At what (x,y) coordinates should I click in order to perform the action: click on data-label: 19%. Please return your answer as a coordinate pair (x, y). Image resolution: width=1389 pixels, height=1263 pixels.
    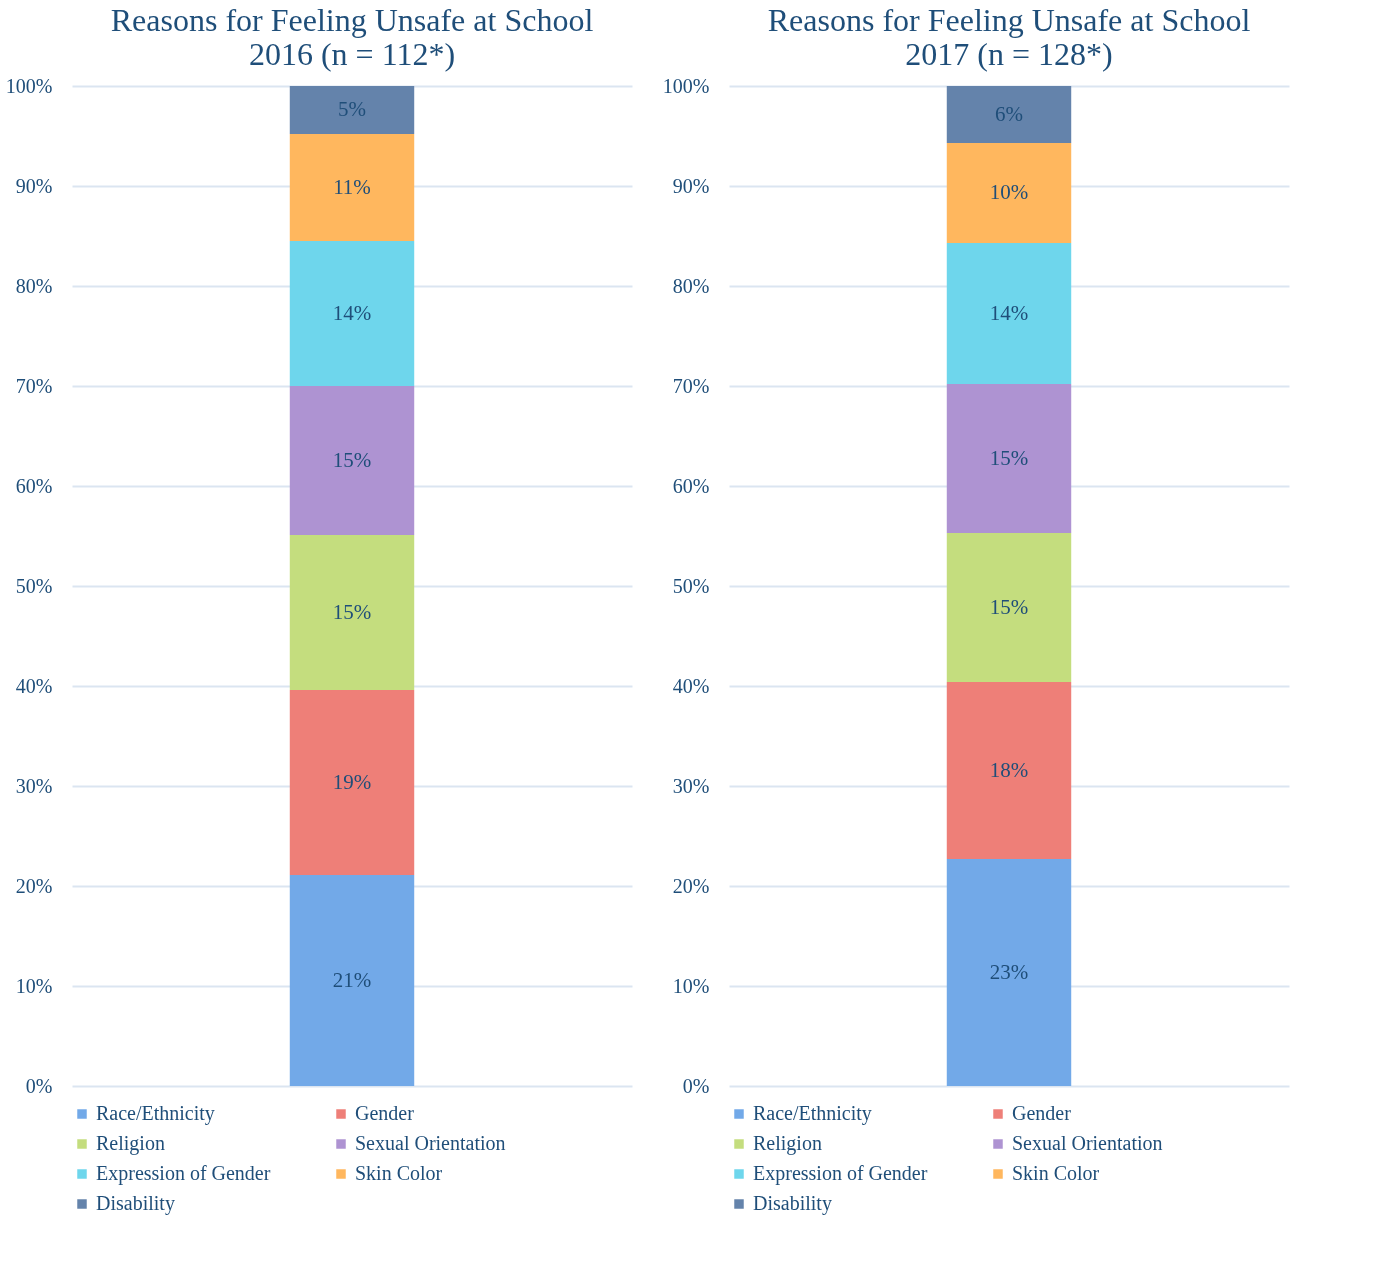
    Looking at the image, I should click on (352, 781).